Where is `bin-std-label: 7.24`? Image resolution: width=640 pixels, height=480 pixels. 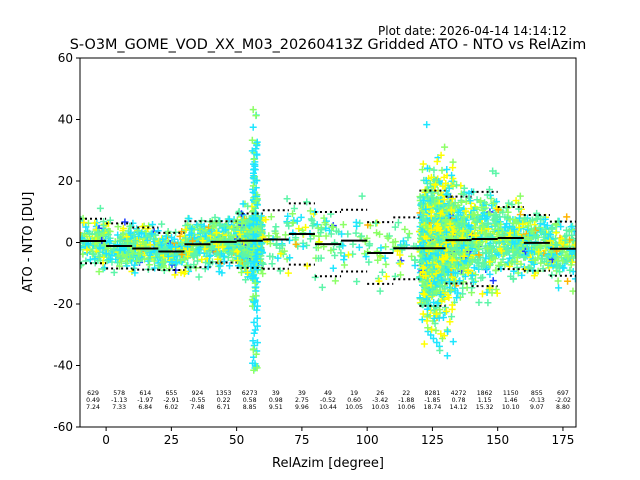
bin-std-label: 7.24 is located at coordinates (93, 407).